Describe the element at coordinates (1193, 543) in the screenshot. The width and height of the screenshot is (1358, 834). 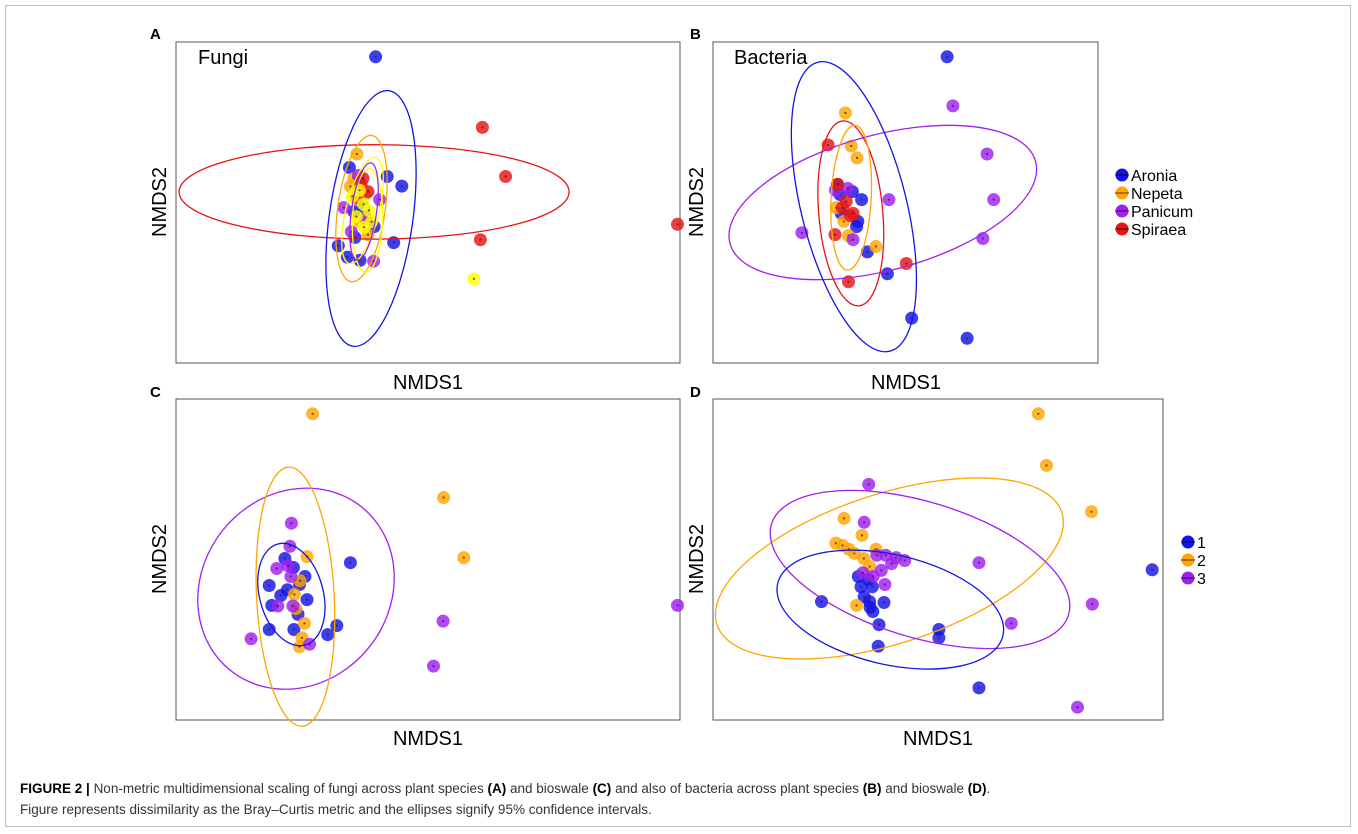
I see `legend-item-bioswale-1: 1` at that location.